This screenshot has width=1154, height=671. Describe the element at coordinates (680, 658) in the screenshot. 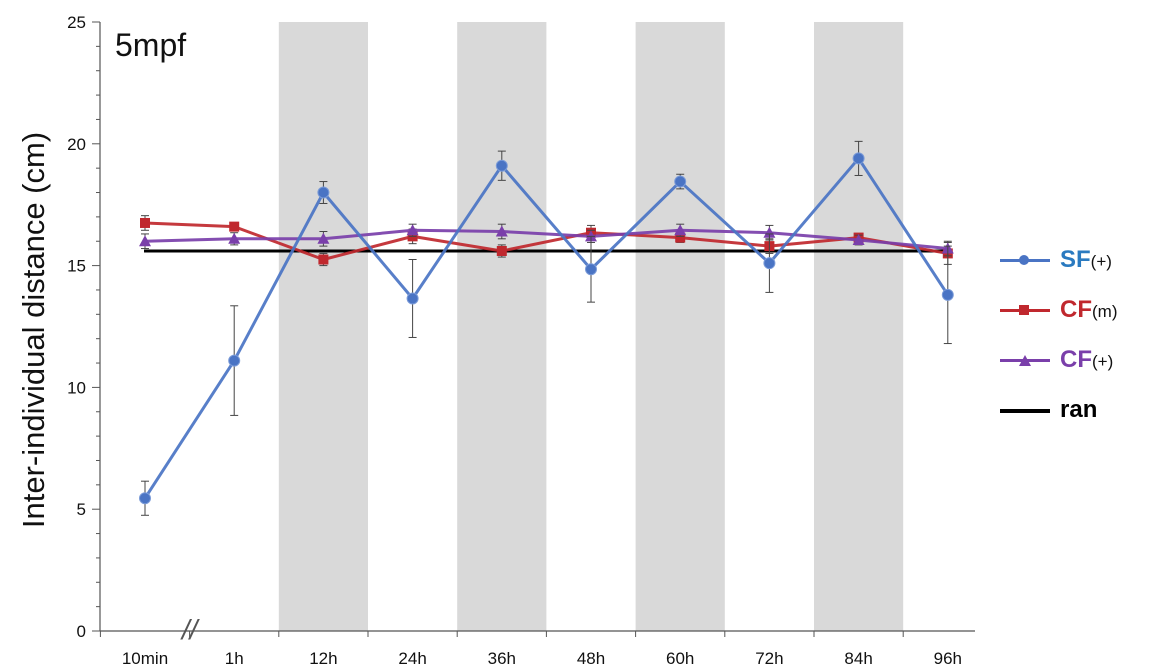

I see `x-tick-label: 60h` at that location.